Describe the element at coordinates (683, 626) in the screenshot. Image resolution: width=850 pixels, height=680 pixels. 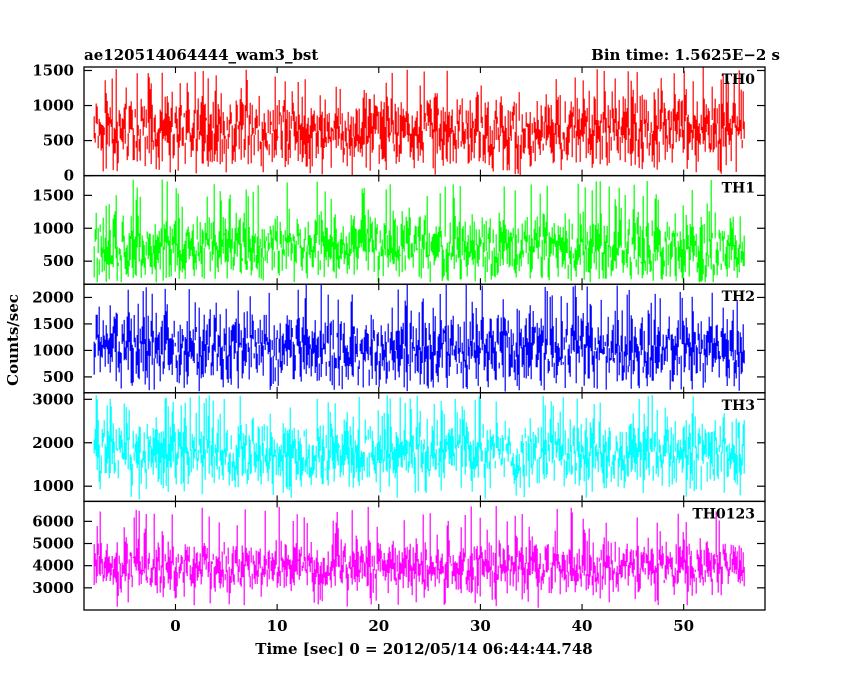
I see `x-tick-label: 50` at that location.